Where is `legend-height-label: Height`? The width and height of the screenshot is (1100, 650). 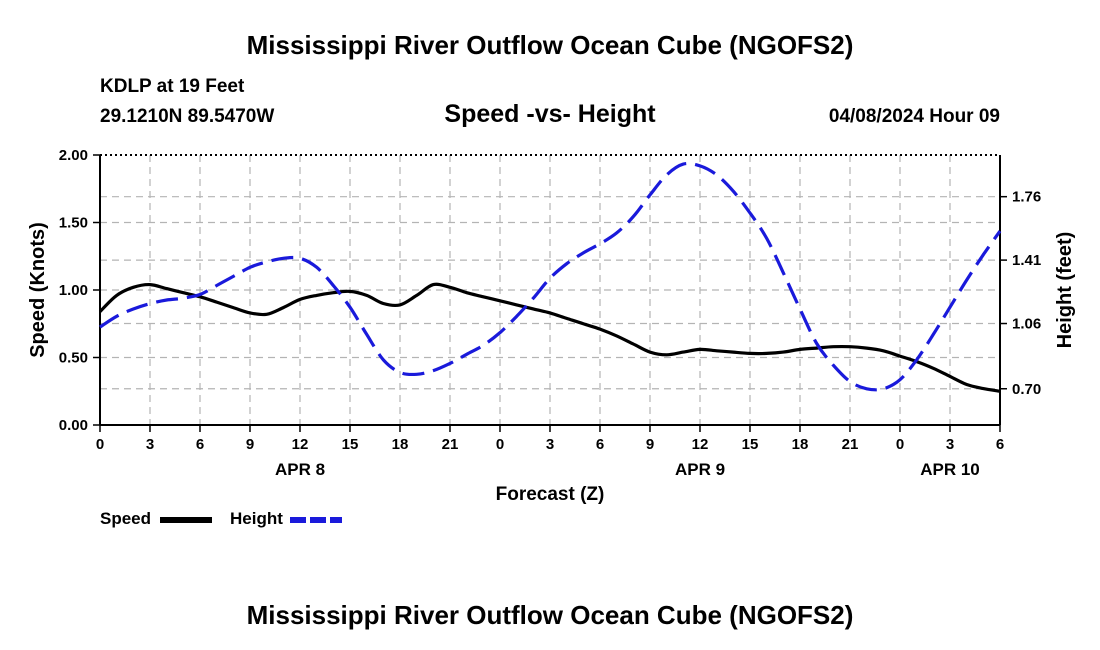 legend-height-label: Height is located at coordinates (256, 518).